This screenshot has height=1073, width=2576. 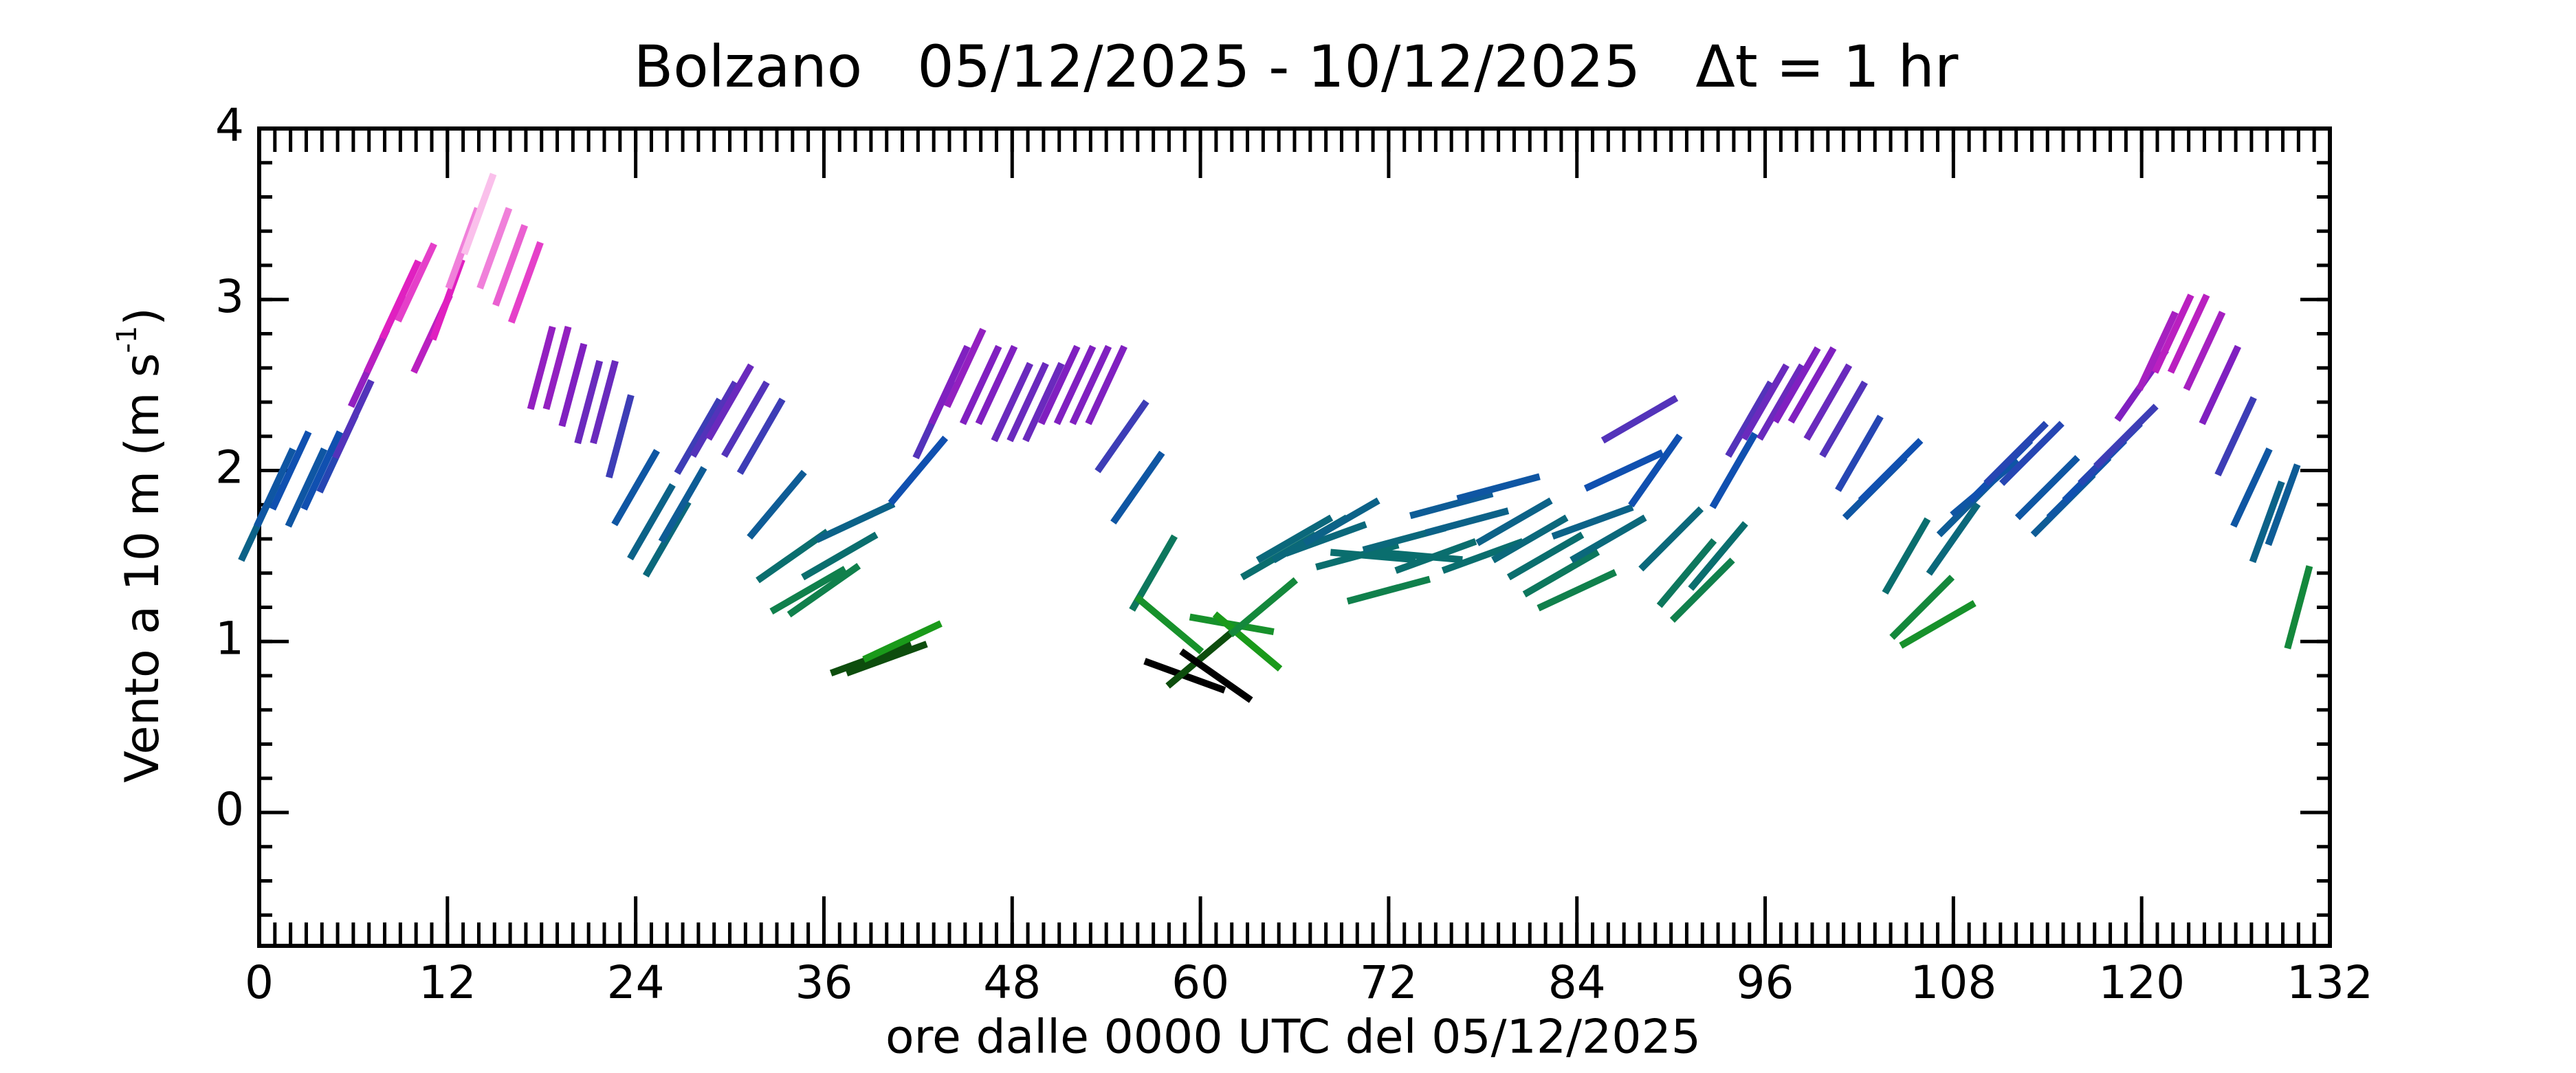 What do you see at coordinates (142, 316) in the screenshot?
I see `y-axis-label-end: )` at bounding box center [142, 316].